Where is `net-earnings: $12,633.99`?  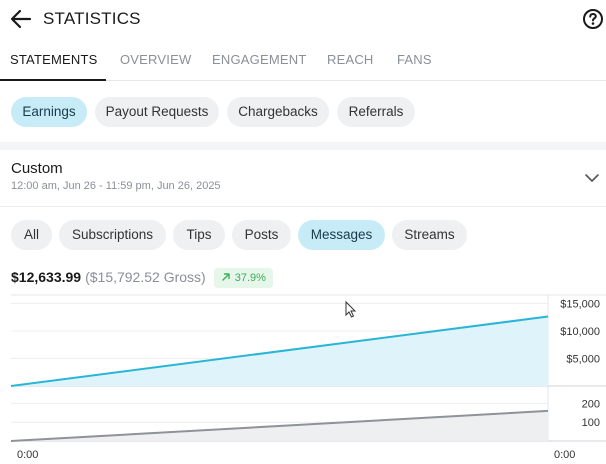
net-earnings: $12,633.99 is located at coordinates (46, 277).